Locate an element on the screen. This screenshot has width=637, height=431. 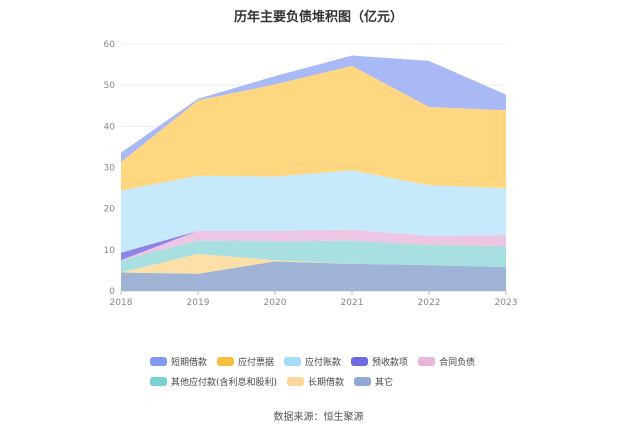
legend-item: 应付账款 is located at coordinates (312, 361).